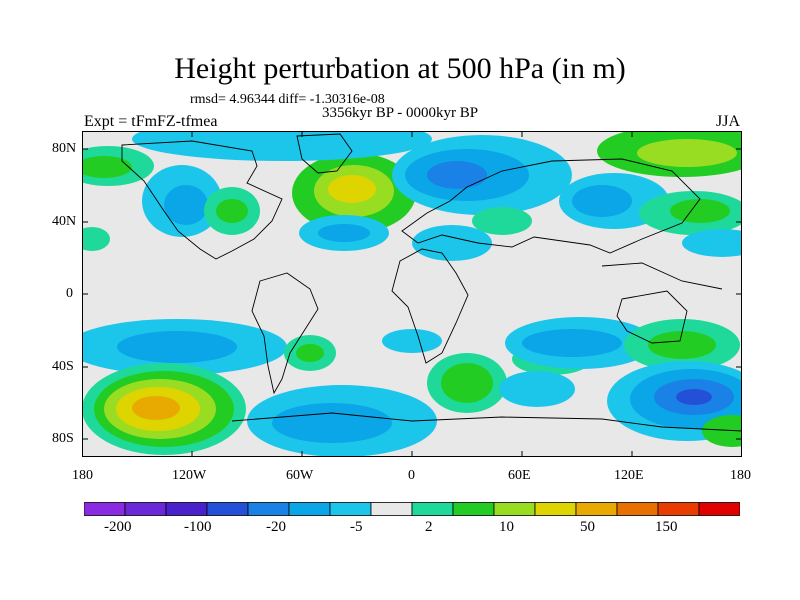 The height and width of the screenshot is (600, 800). I want to click on anomaly-europe-negative, so click(482, 175).